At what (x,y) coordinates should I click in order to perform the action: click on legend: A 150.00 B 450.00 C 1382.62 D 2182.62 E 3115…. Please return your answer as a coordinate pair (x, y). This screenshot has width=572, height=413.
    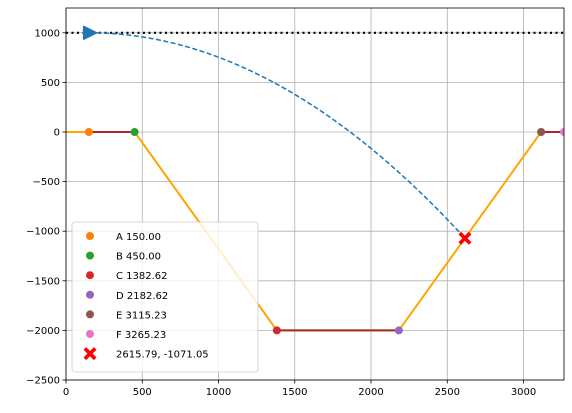
    Looking at the image, I should click on (165, 297).